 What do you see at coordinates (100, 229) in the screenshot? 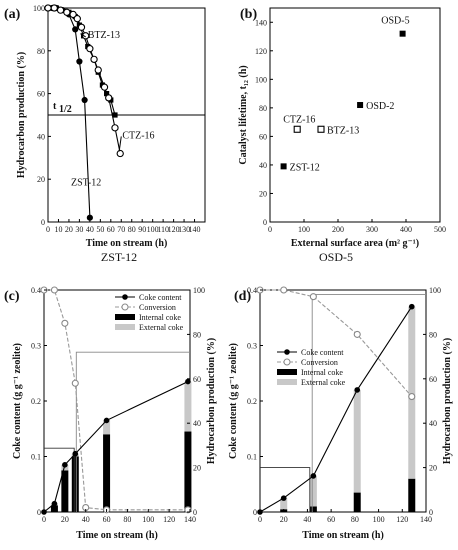
I see `x-tick-label: 50` at bounding box center [100, 229].